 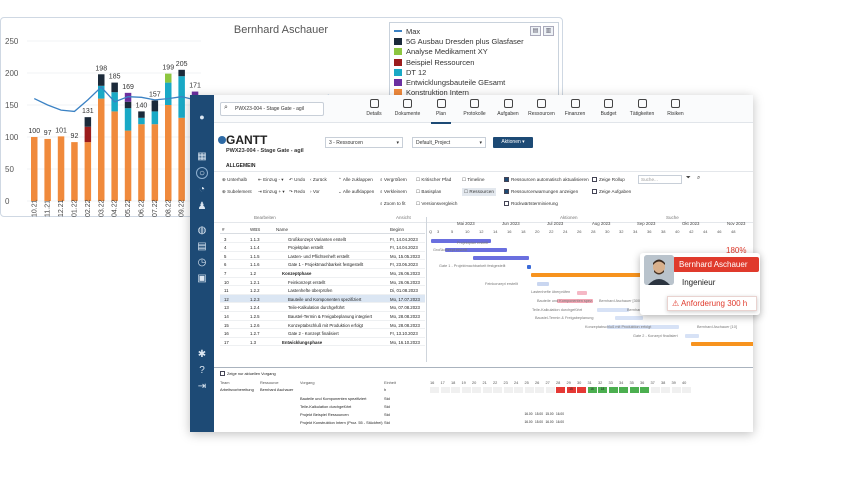 What do you see at coordinates (322, 248) in the screenshot?
I see `table-row: 4 1.1.4 Projektplan erstellt Fr, 14.04.2023` at bounding box center [322, 248].